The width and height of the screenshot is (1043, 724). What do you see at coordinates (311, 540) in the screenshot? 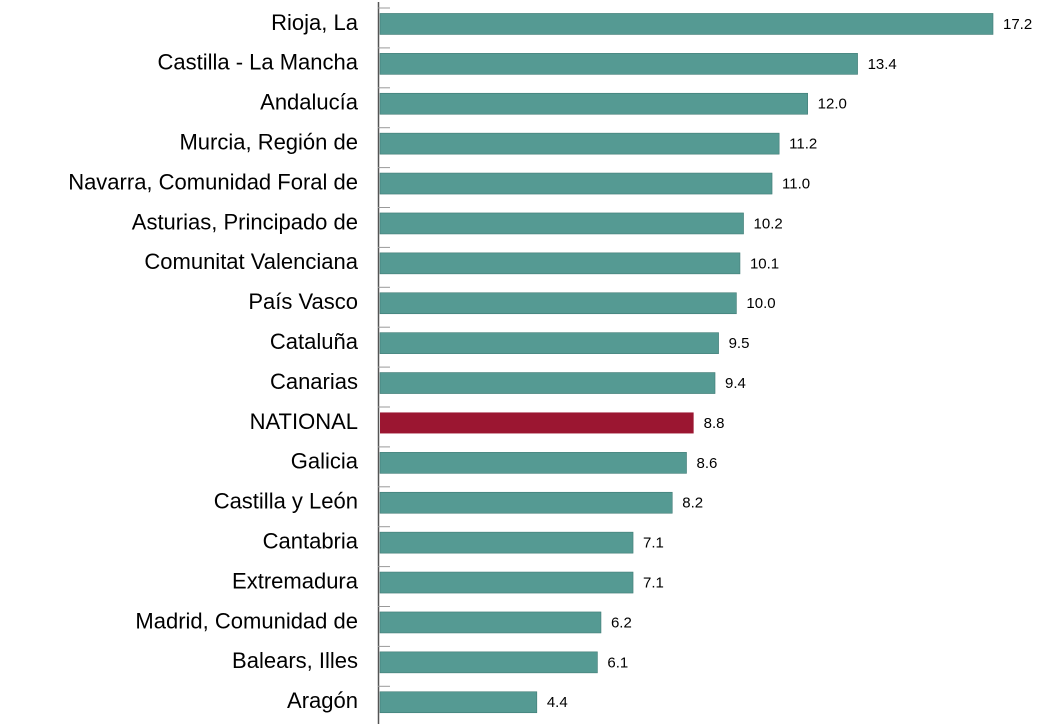
I see `category-label: Cantabria` at bounding box center [311, 540].